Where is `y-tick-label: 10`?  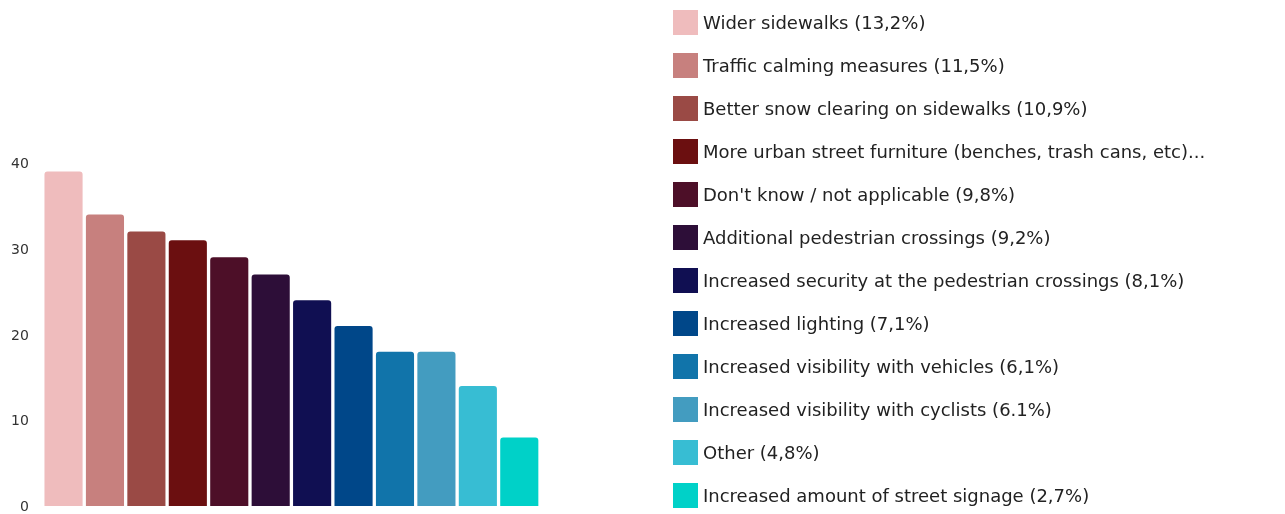 y-tick-label: 10 is located at coordinates (19, 420).